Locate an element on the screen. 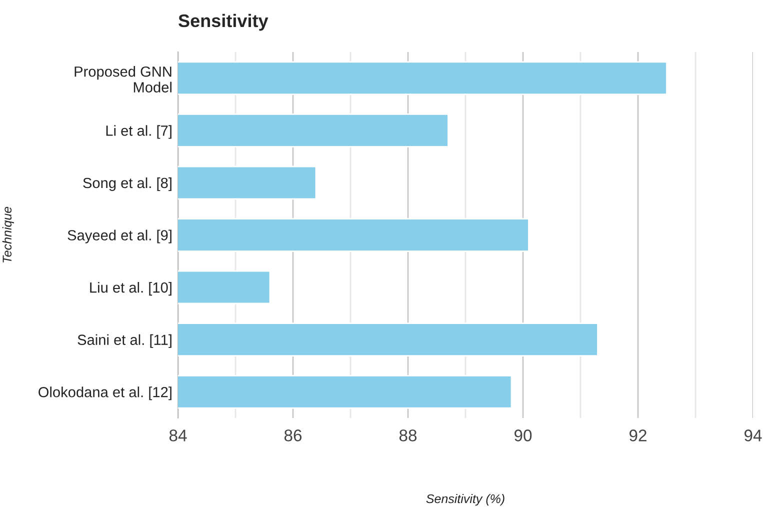 This screenshot has width=763, height=507. y-tick-label: Li et al. [7] is located at coordinates (139, 132).